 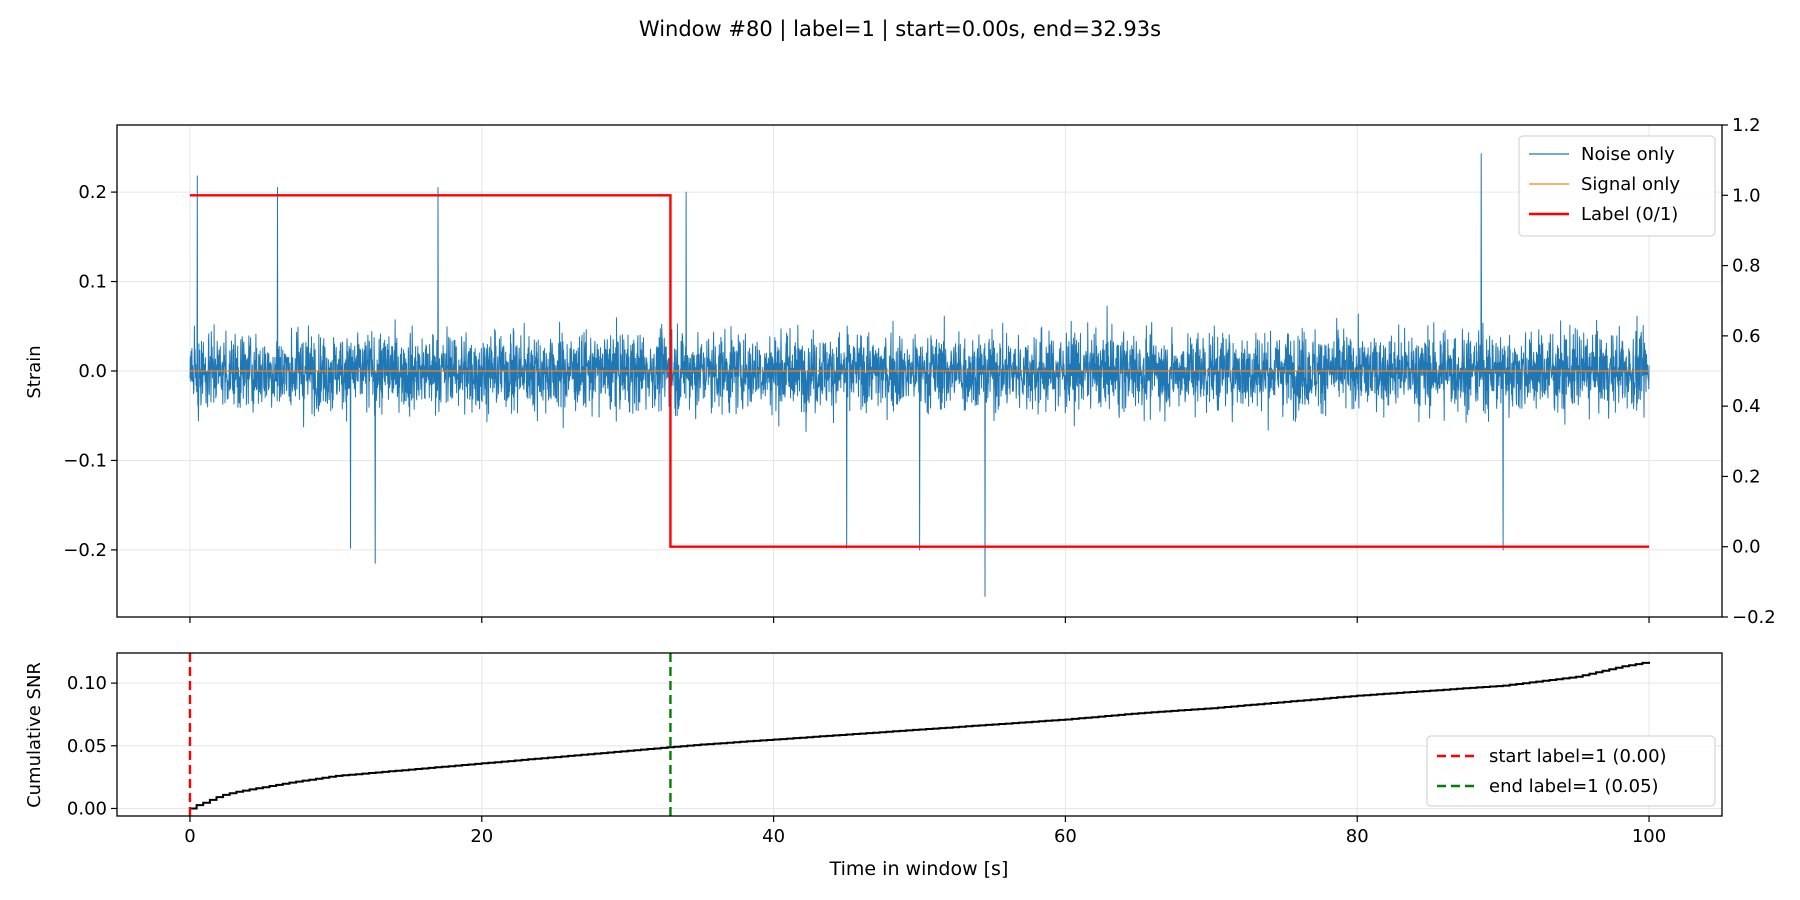 I want to click on top-legend-box, so click(x=1617, y=186).